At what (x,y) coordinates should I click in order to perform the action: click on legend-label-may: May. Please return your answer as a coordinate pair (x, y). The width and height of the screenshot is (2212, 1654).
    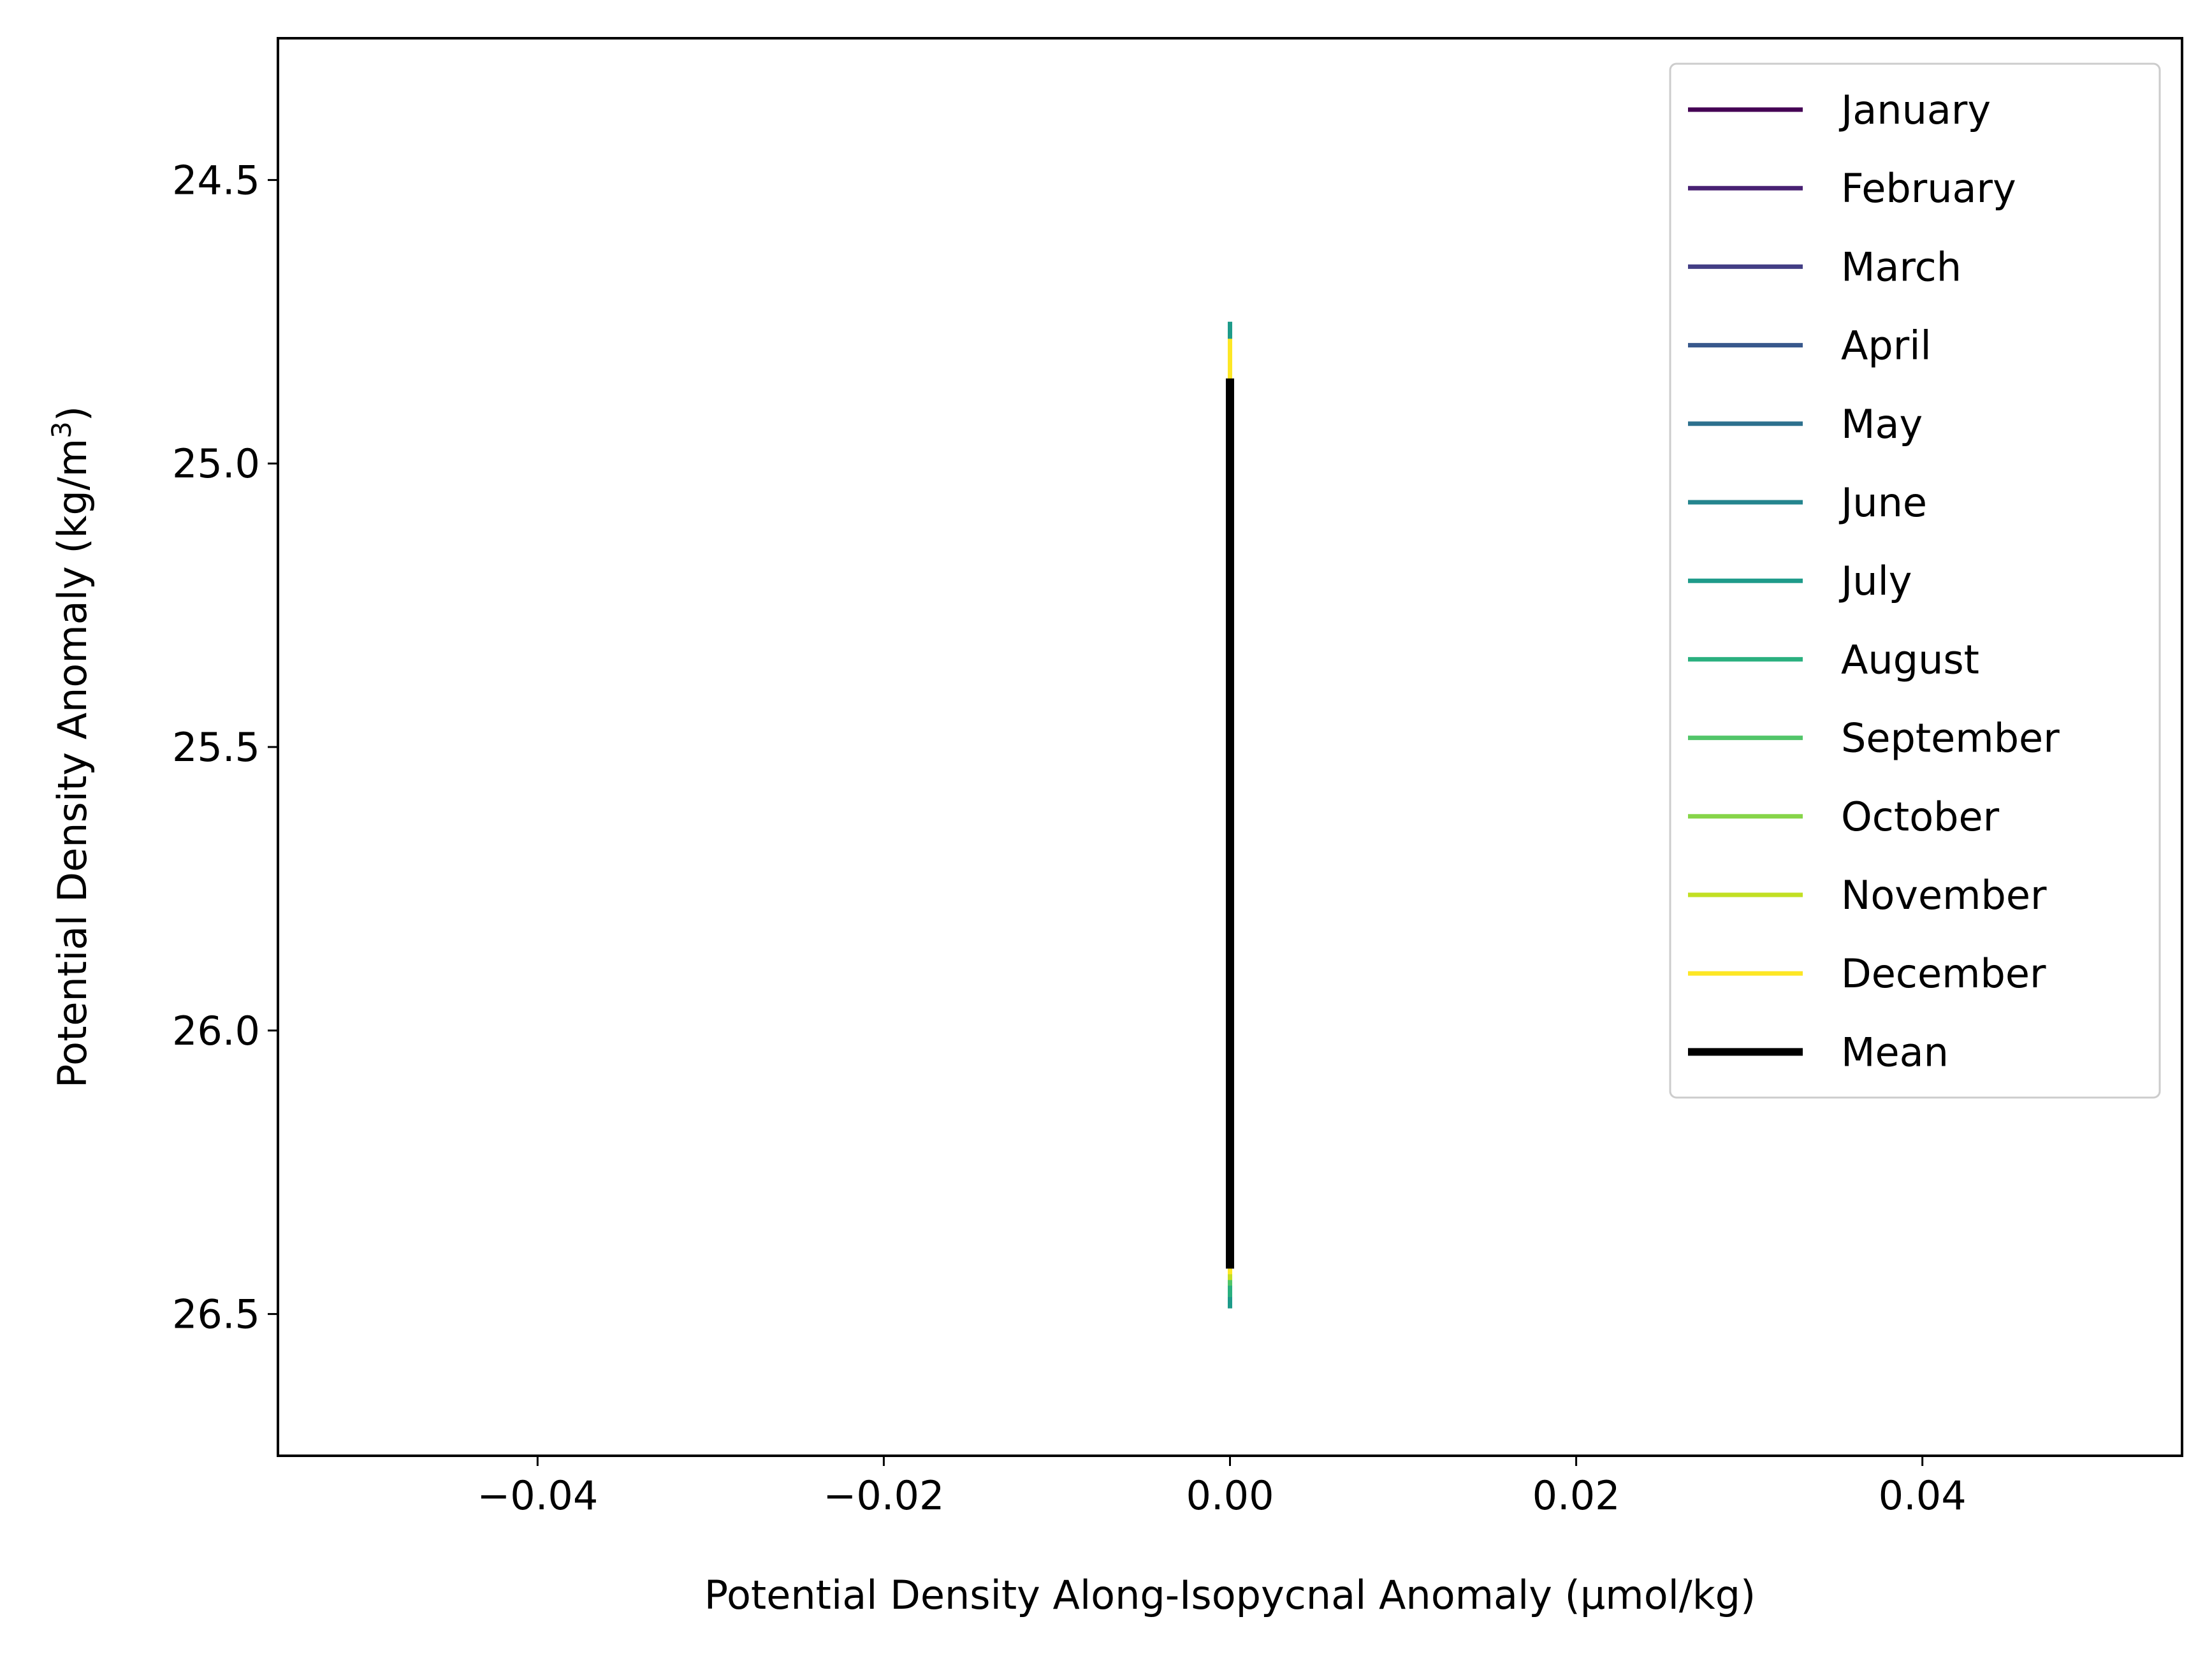
    Looking at the image, I should click on (1882, 424).